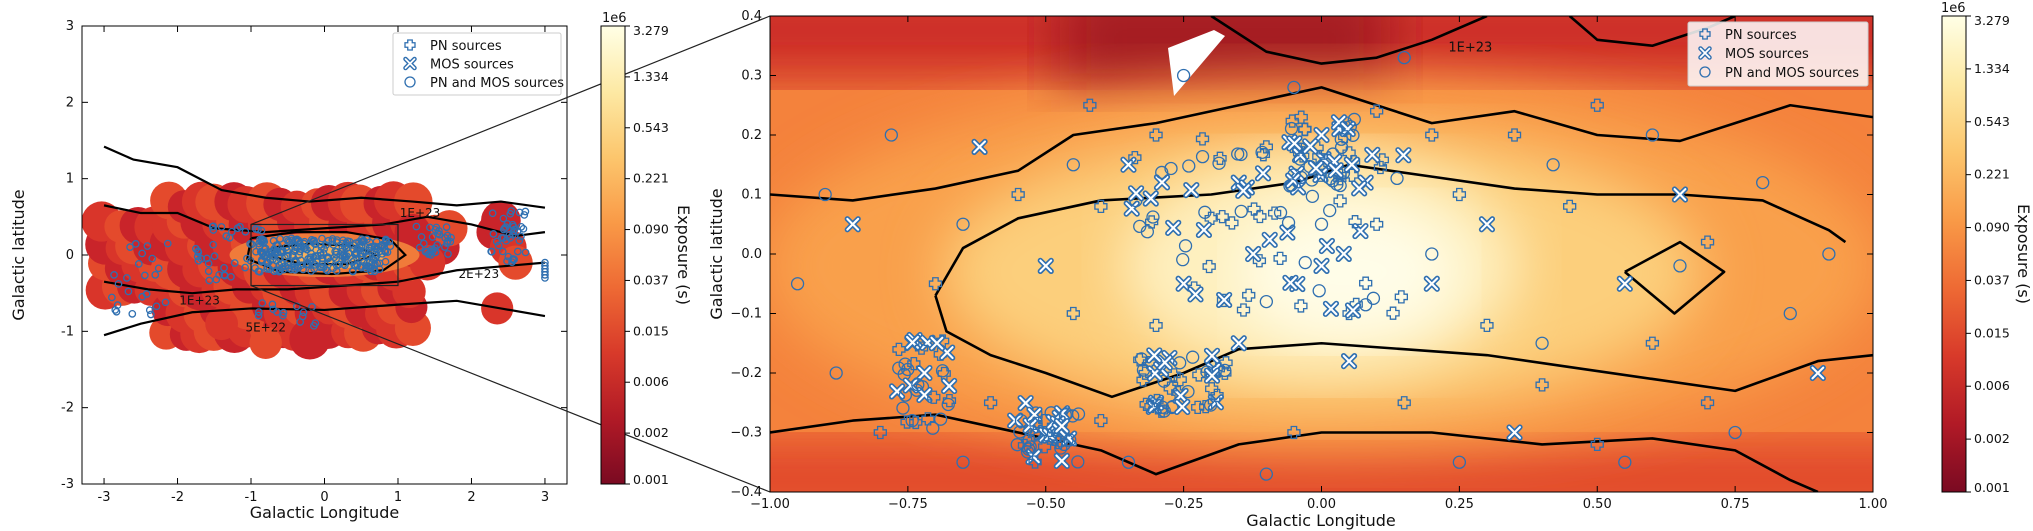 The width and height of the screenshot is (2033, 531). What do you see at coordinates (497, 83) in the screenshot?
I see `legend-label: PN and MOS sources` at bounding box center [497, 83].